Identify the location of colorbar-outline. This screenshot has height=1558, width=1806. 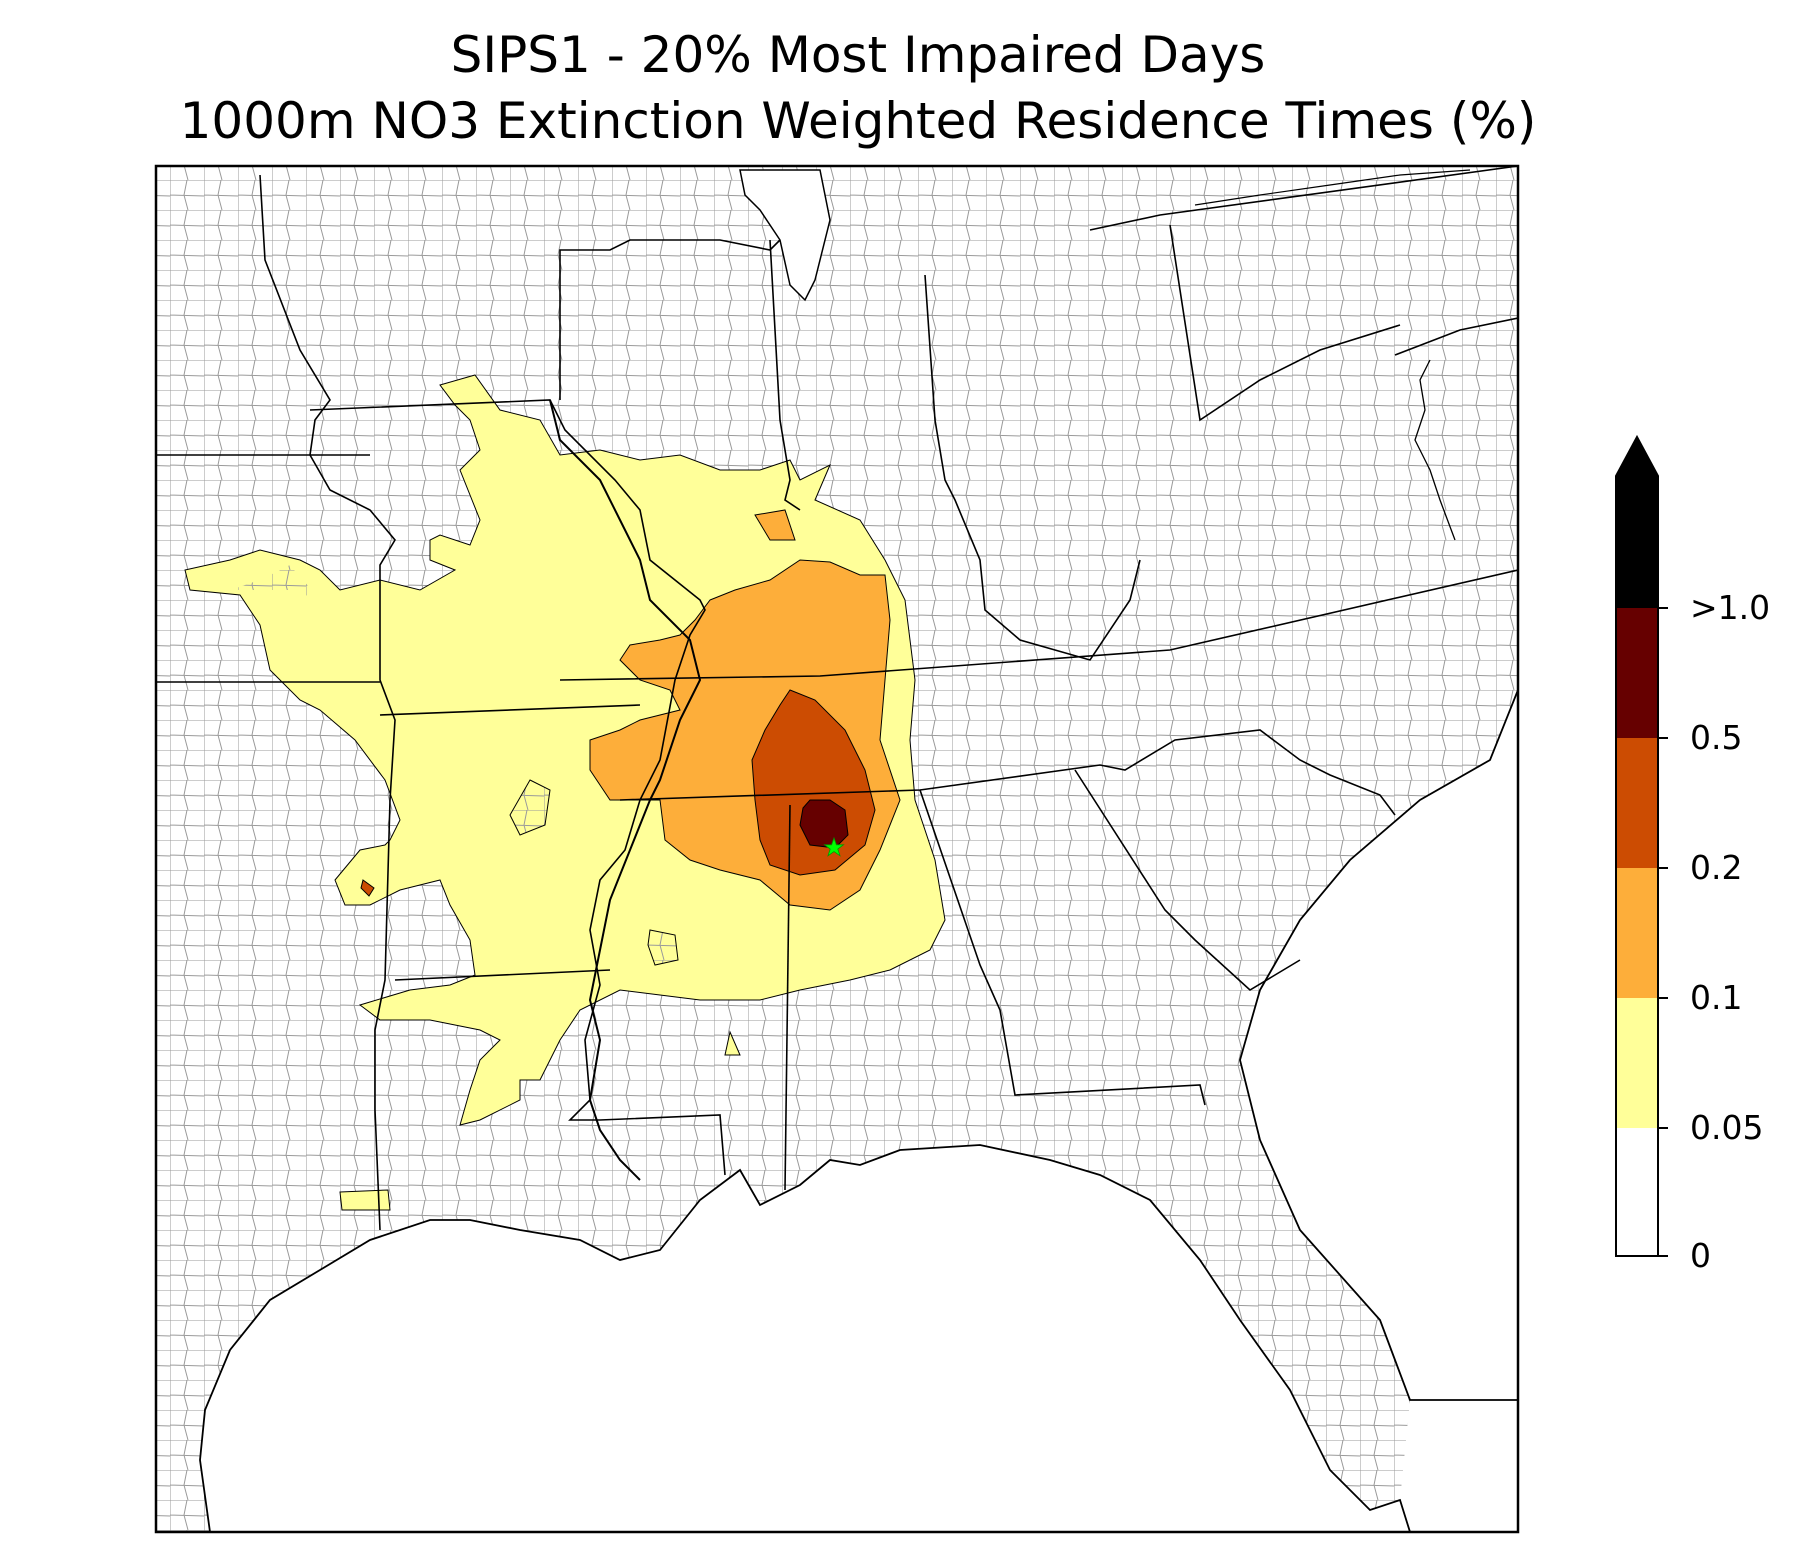
(1637, 845).